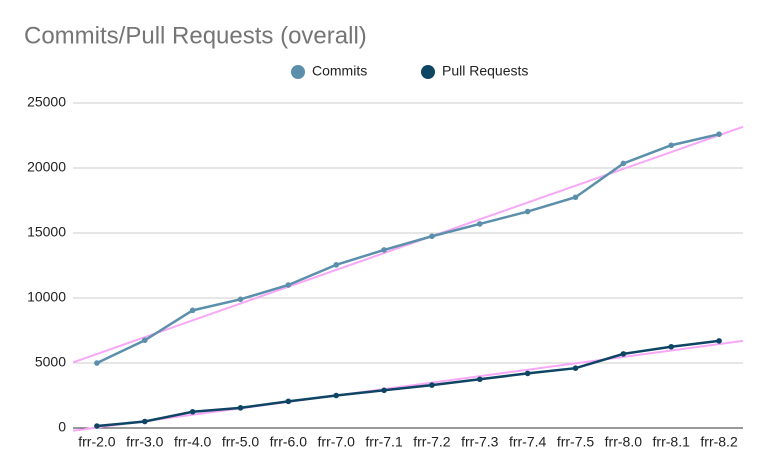 The width and height of the screenshot is (768, 475). I want to click on x-tick-label: frr-8.0, so click(624, 442).